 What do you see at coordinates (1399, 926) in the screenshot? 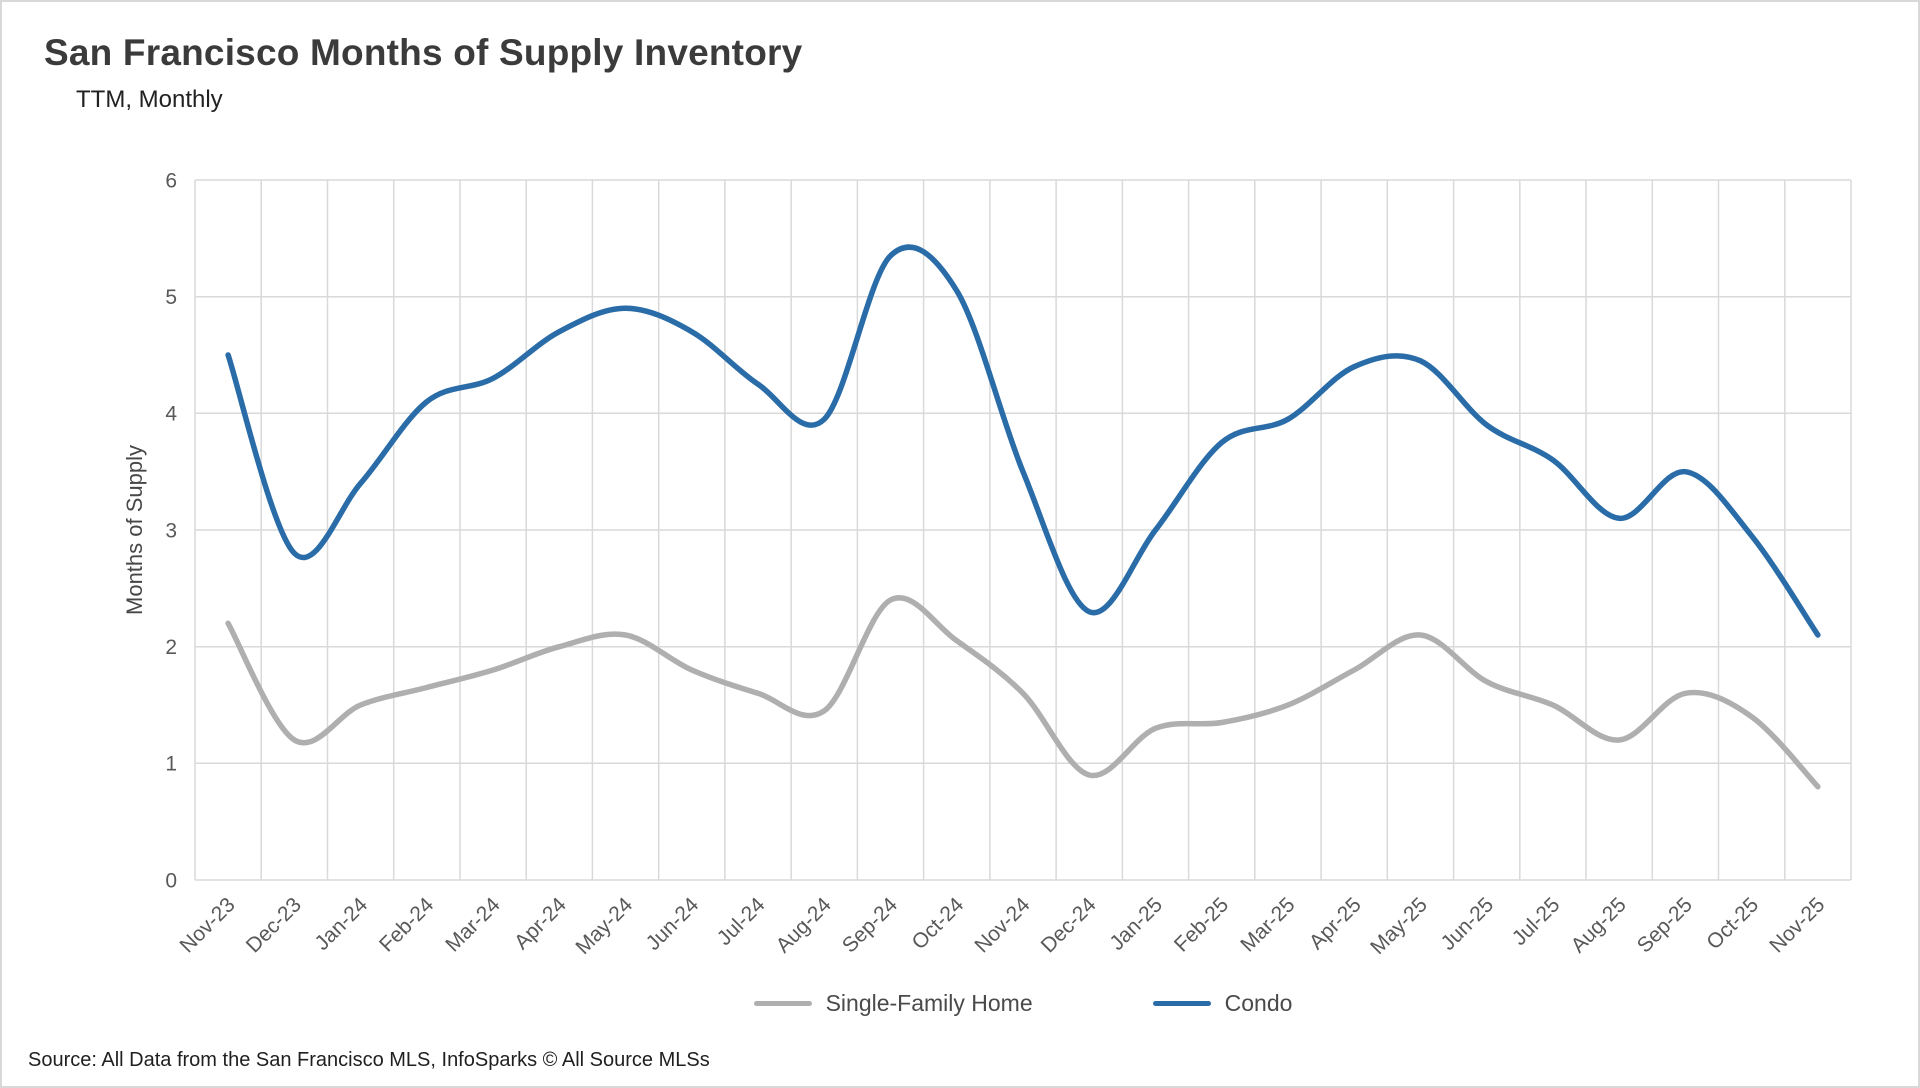
I see `x-axis-label: May-25` at bounding box center [1399, 926].